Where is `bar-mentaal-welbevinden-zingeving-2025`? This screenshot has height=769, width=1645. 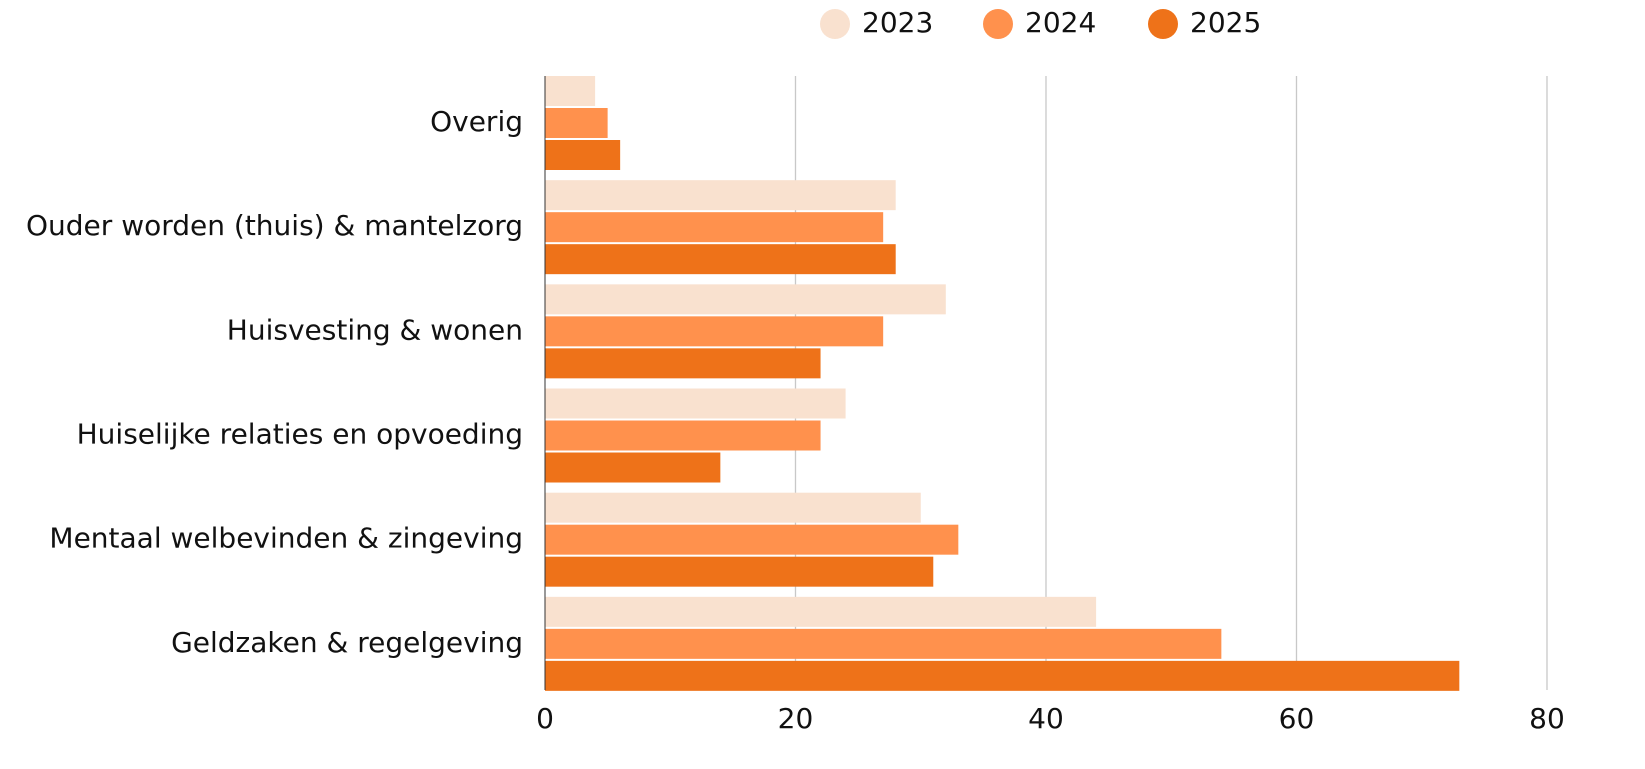
bar-mentaal-welbevinden-zingeving-2025 is located at coordinates (739, 571).